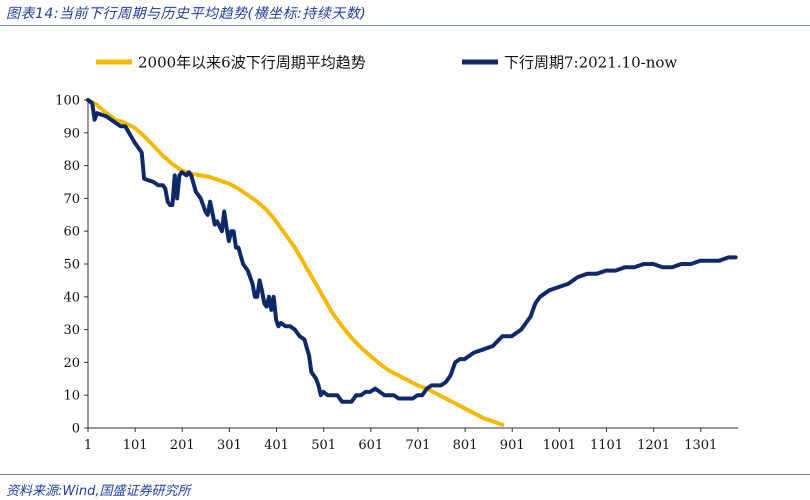  What do you see at coordinates (71, 297) in the screenshot?
I see `y-tick-label: 40` at bounding box center [71, 297].